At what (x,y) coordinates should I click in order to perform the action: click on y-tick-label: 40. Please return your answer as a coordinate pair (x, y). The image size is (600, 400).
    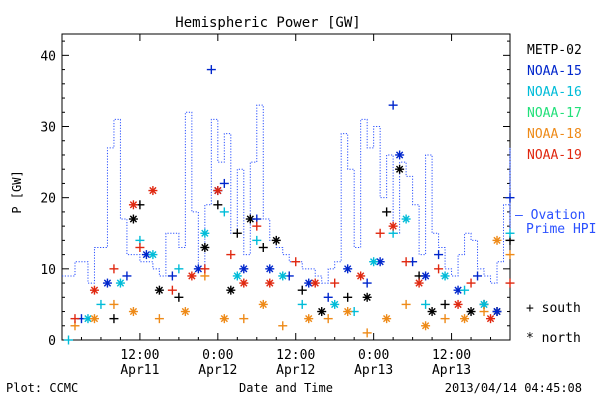
    Looking at the image, I should click on (48, 56).